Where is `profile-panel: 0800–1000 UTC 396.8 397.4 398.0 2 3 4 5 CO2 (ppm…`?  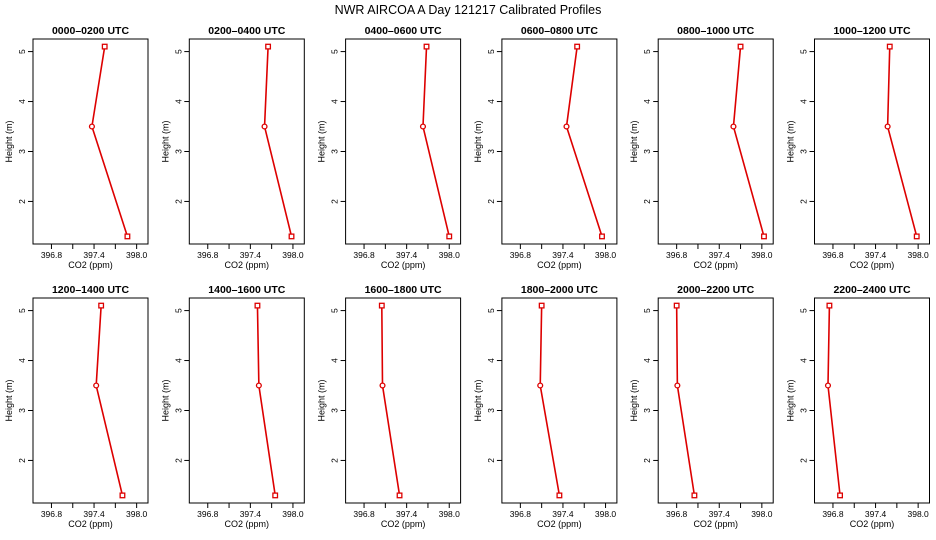
profile-panel: 0800–1000 UTC 396.8 397.4 398.0 2 3 4 5 CO2 (ppm… is located at coordinates (701, 147).